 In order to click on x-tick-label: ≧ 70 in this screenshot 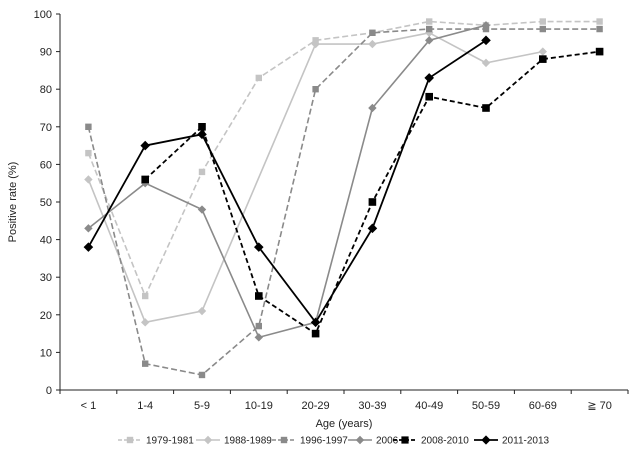, I will do `click(599, 406)`.